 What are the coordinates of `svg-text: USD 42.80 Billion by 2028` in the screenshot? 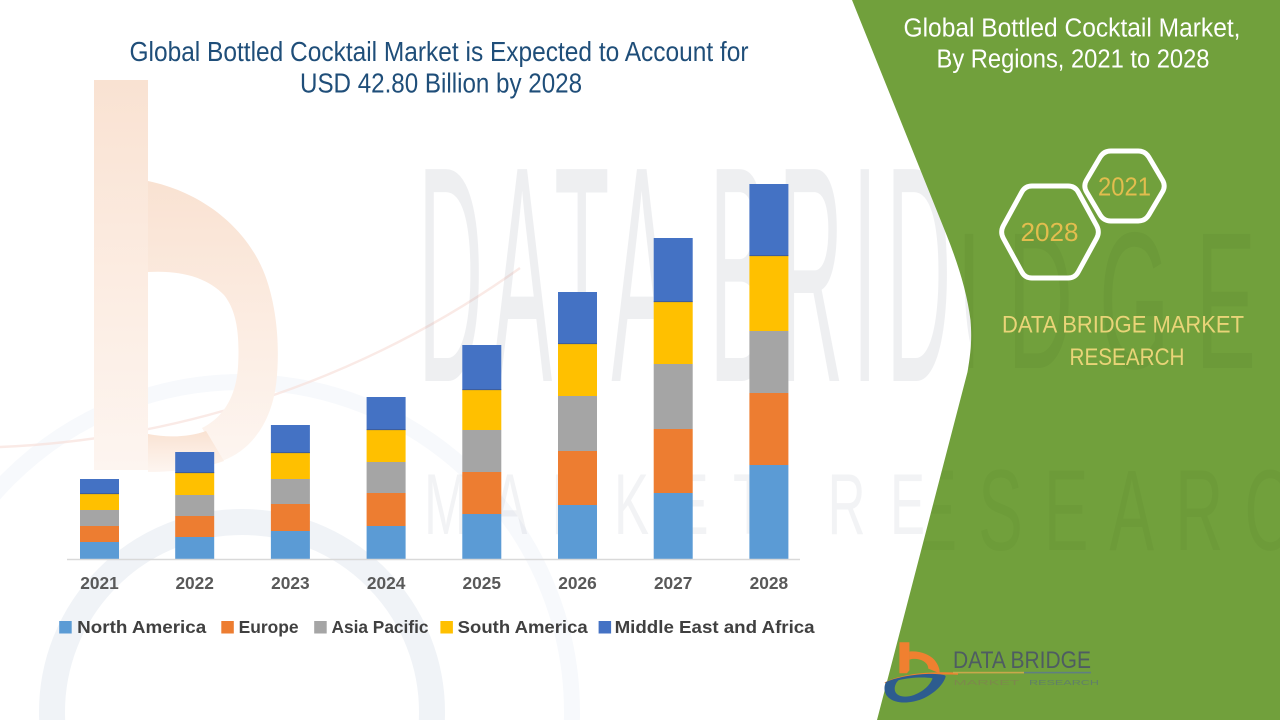 It's located at (441, 83).